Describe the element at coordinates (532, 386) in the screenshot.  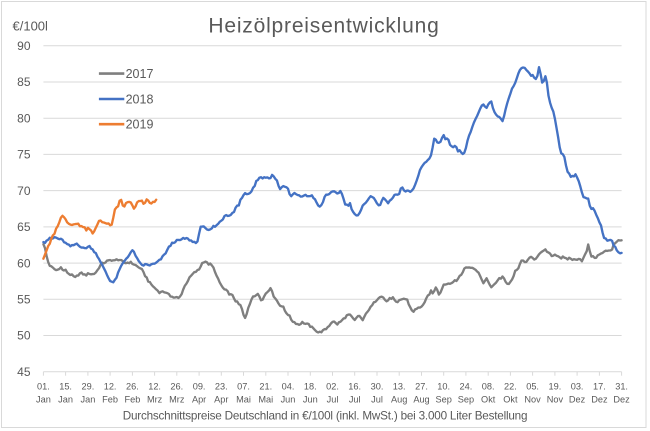
I see `svg-text: 05.` at that location.